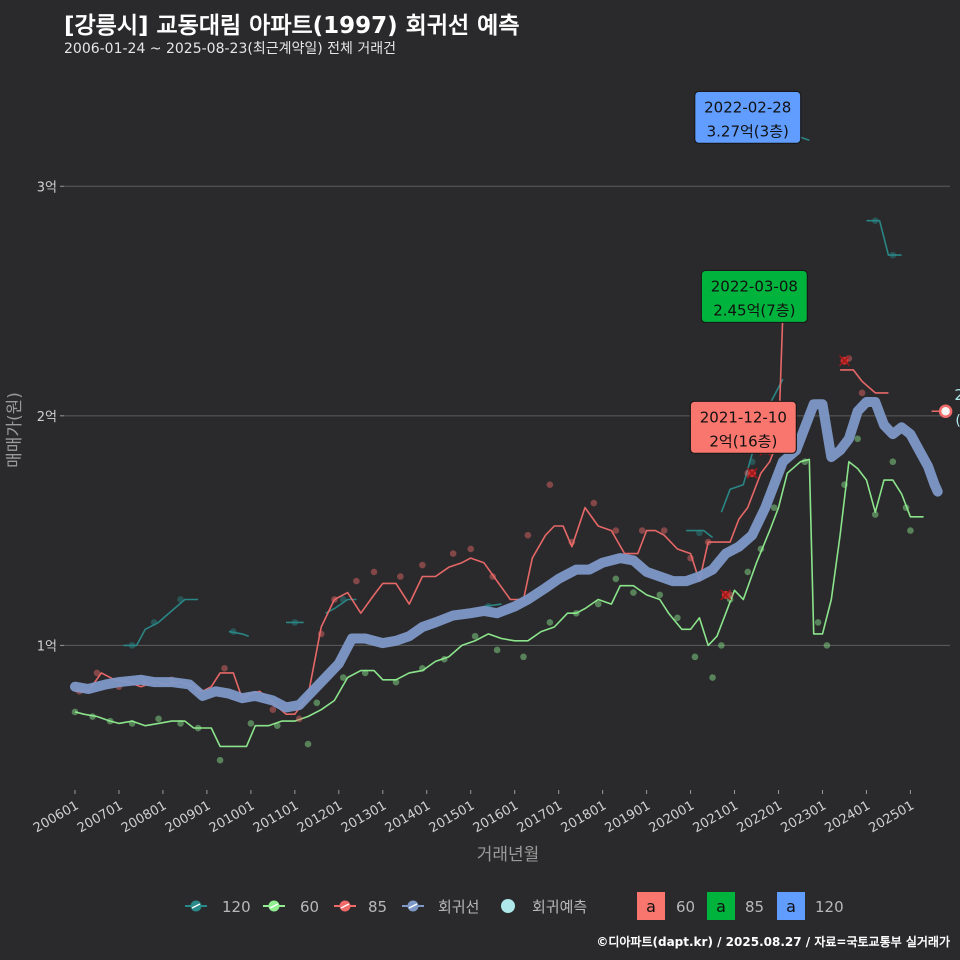  I want to click on prediction-layer: 20,200 (~85㎡), so click(945, 407).